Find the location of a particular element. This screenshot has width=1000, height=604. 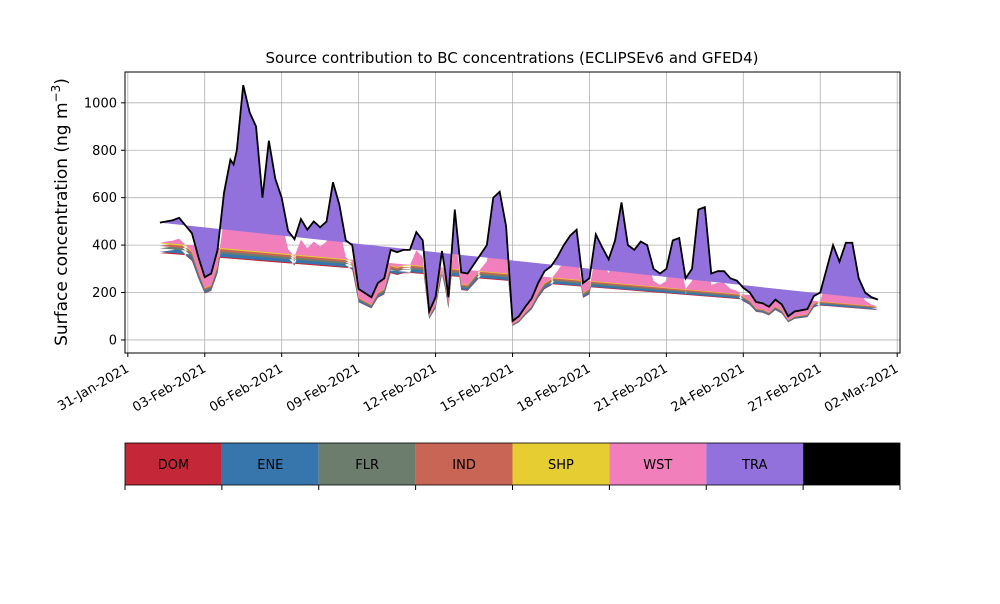

legend-label-tra: TRA is located at coordinates (754, 465).